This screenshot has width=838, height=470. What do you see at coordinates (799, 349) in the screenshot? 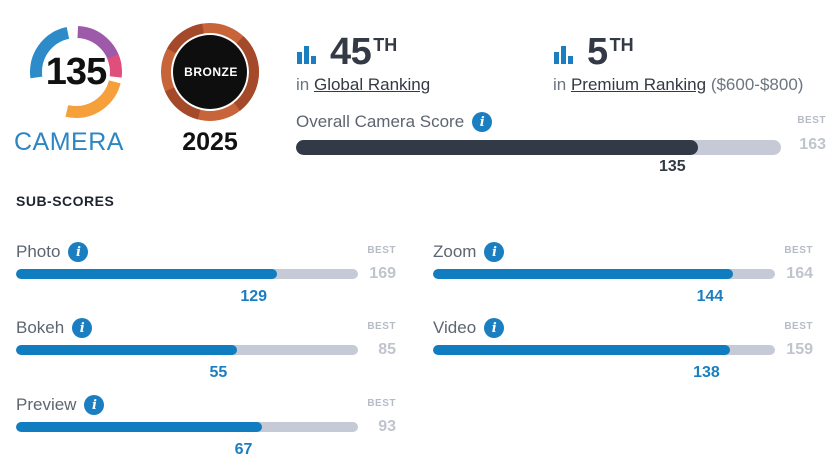
I see `subscore-best-value: 159` at bounding box center [799, 349].